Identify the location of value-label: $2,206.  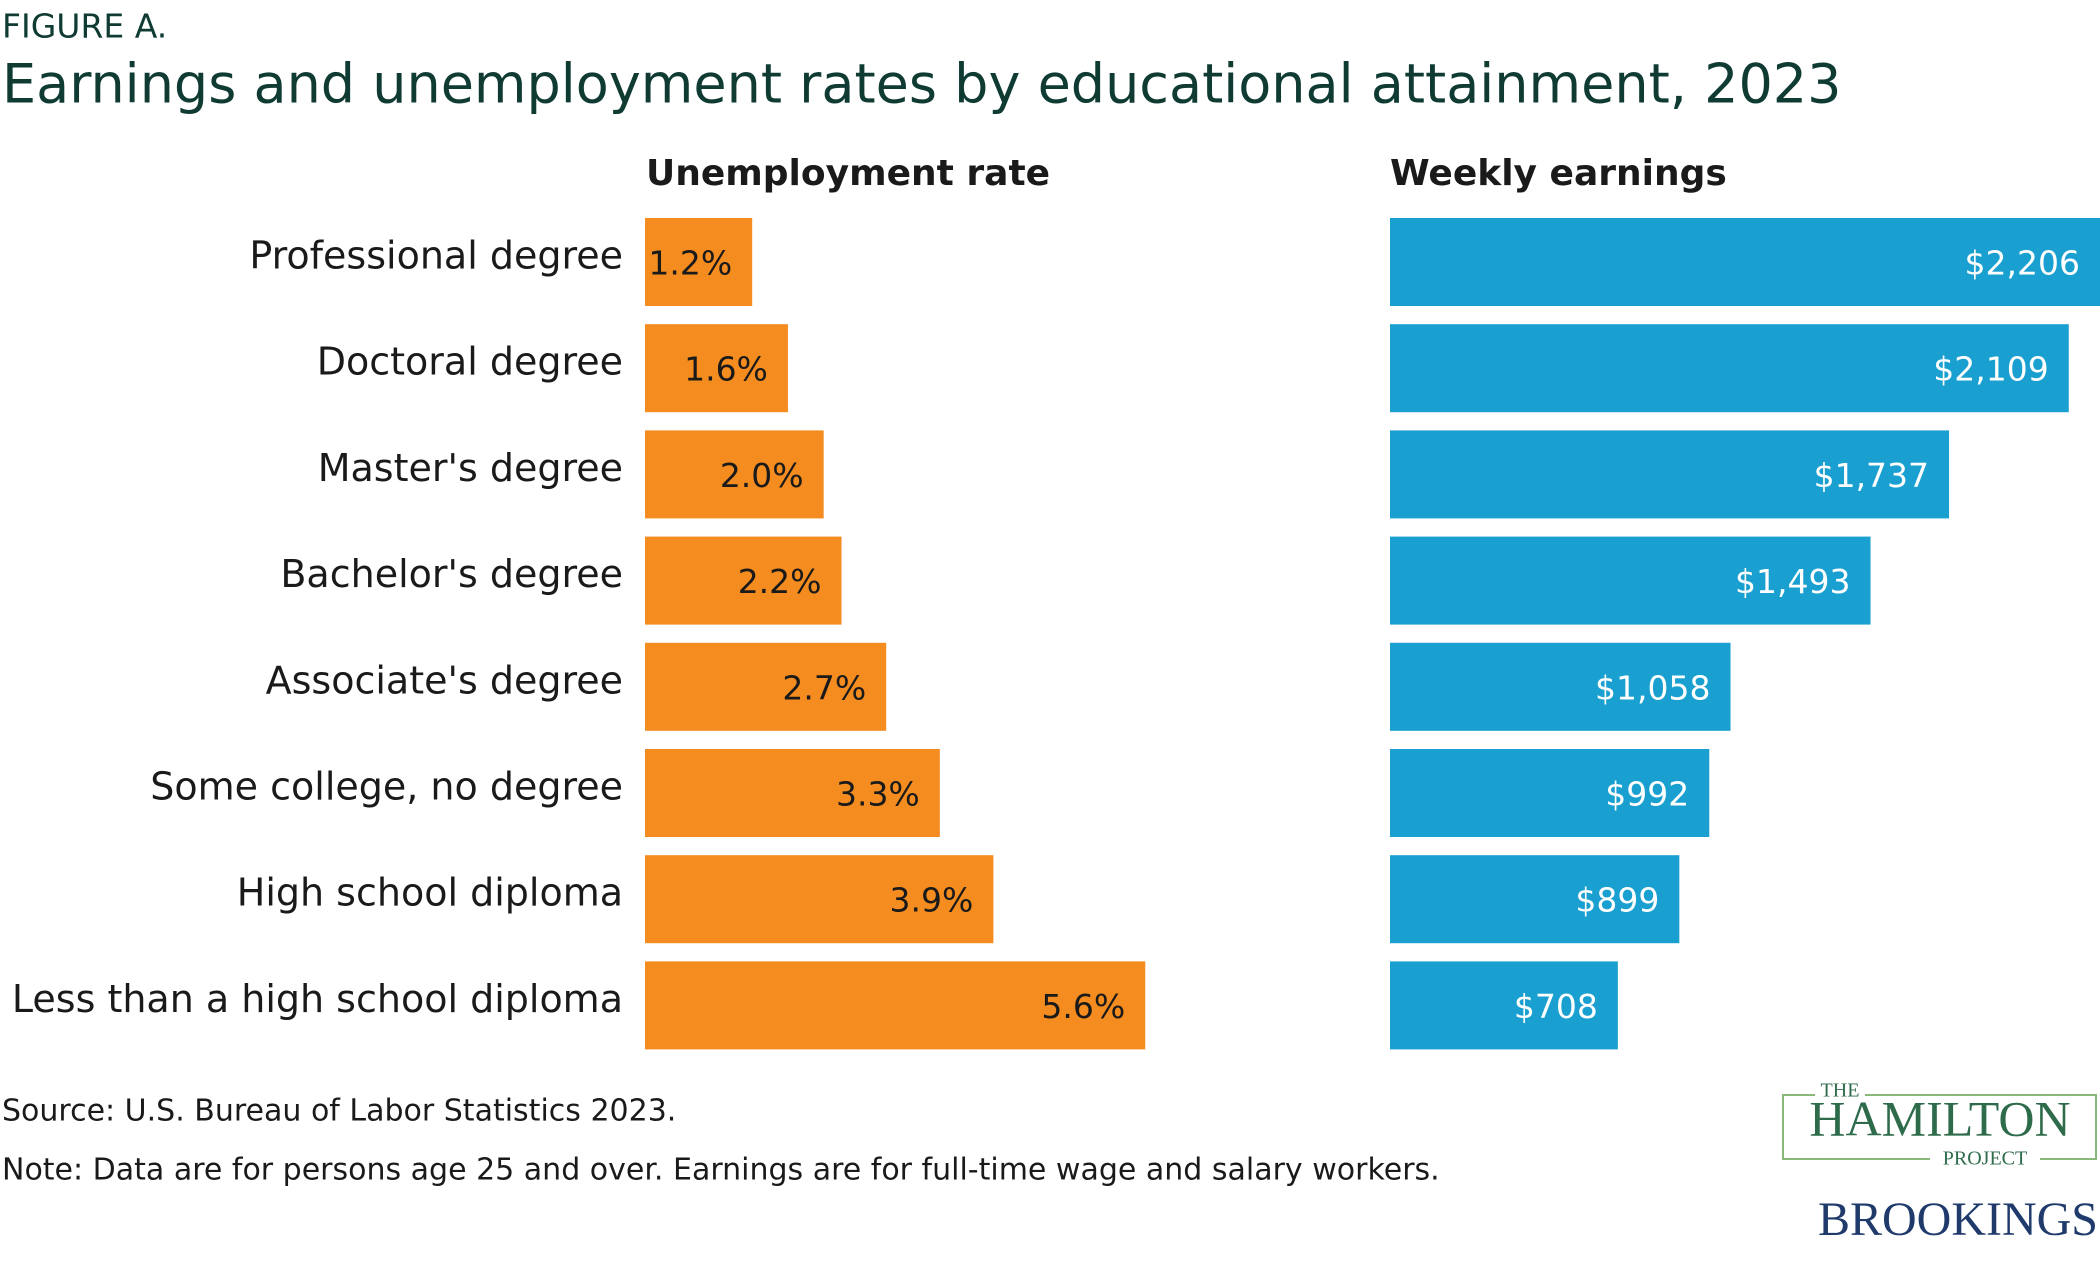
(2022, 263).